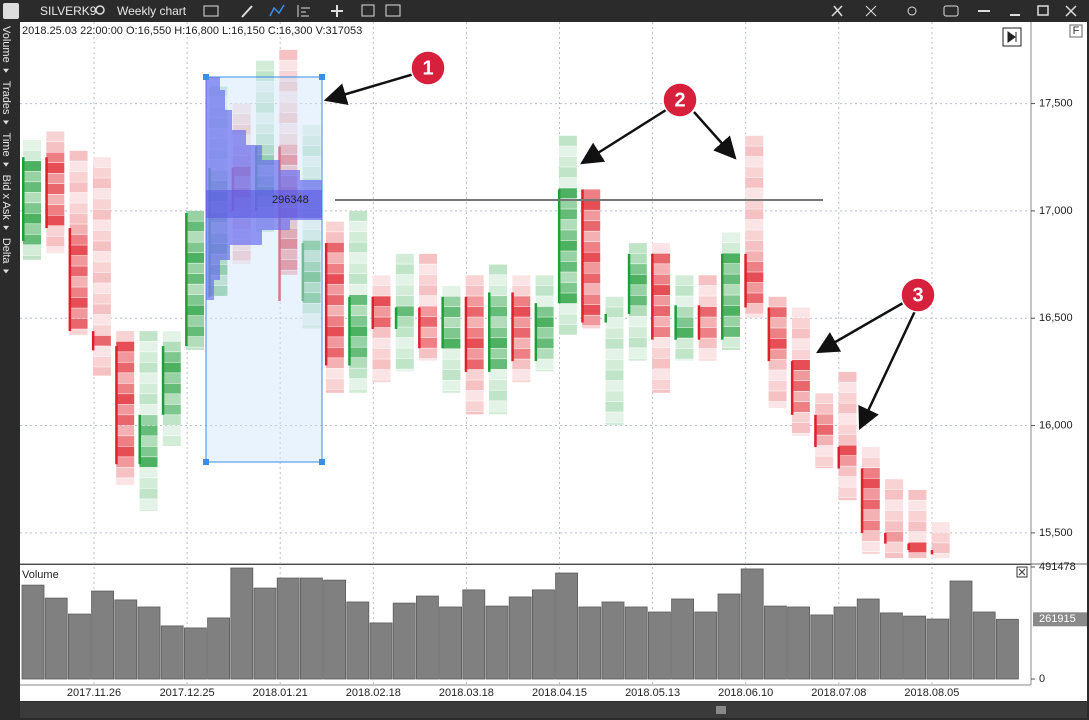  I want to click on x-tick-label: 2017.12.25, so click(187, 693).